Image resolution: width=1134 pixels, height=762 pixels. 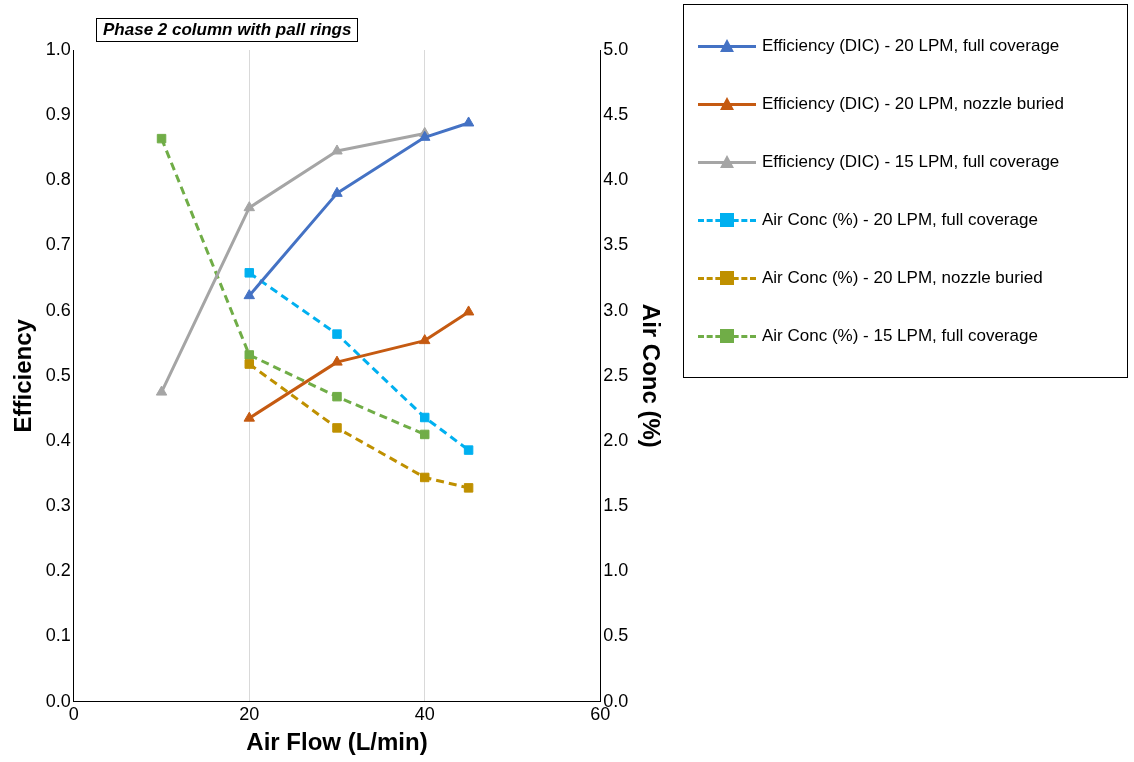 I want to click on legend-label: Air Conc (%) - 20 LPM, nozzle buried, so click(x=902, y=278).